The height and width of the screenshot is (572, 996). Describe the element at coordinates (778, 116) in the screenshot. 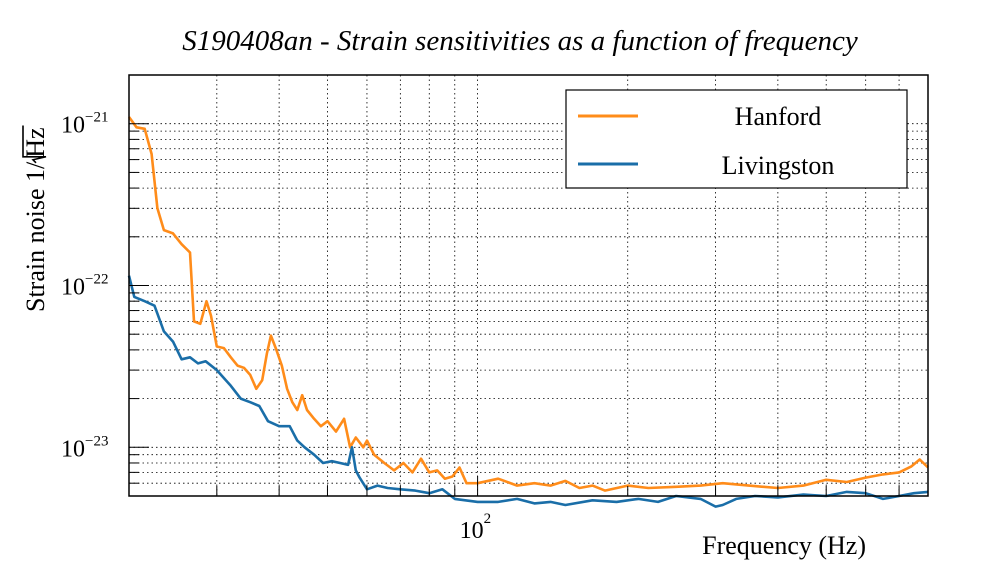

I see `legend-label-hanford: Hanford` at that location.